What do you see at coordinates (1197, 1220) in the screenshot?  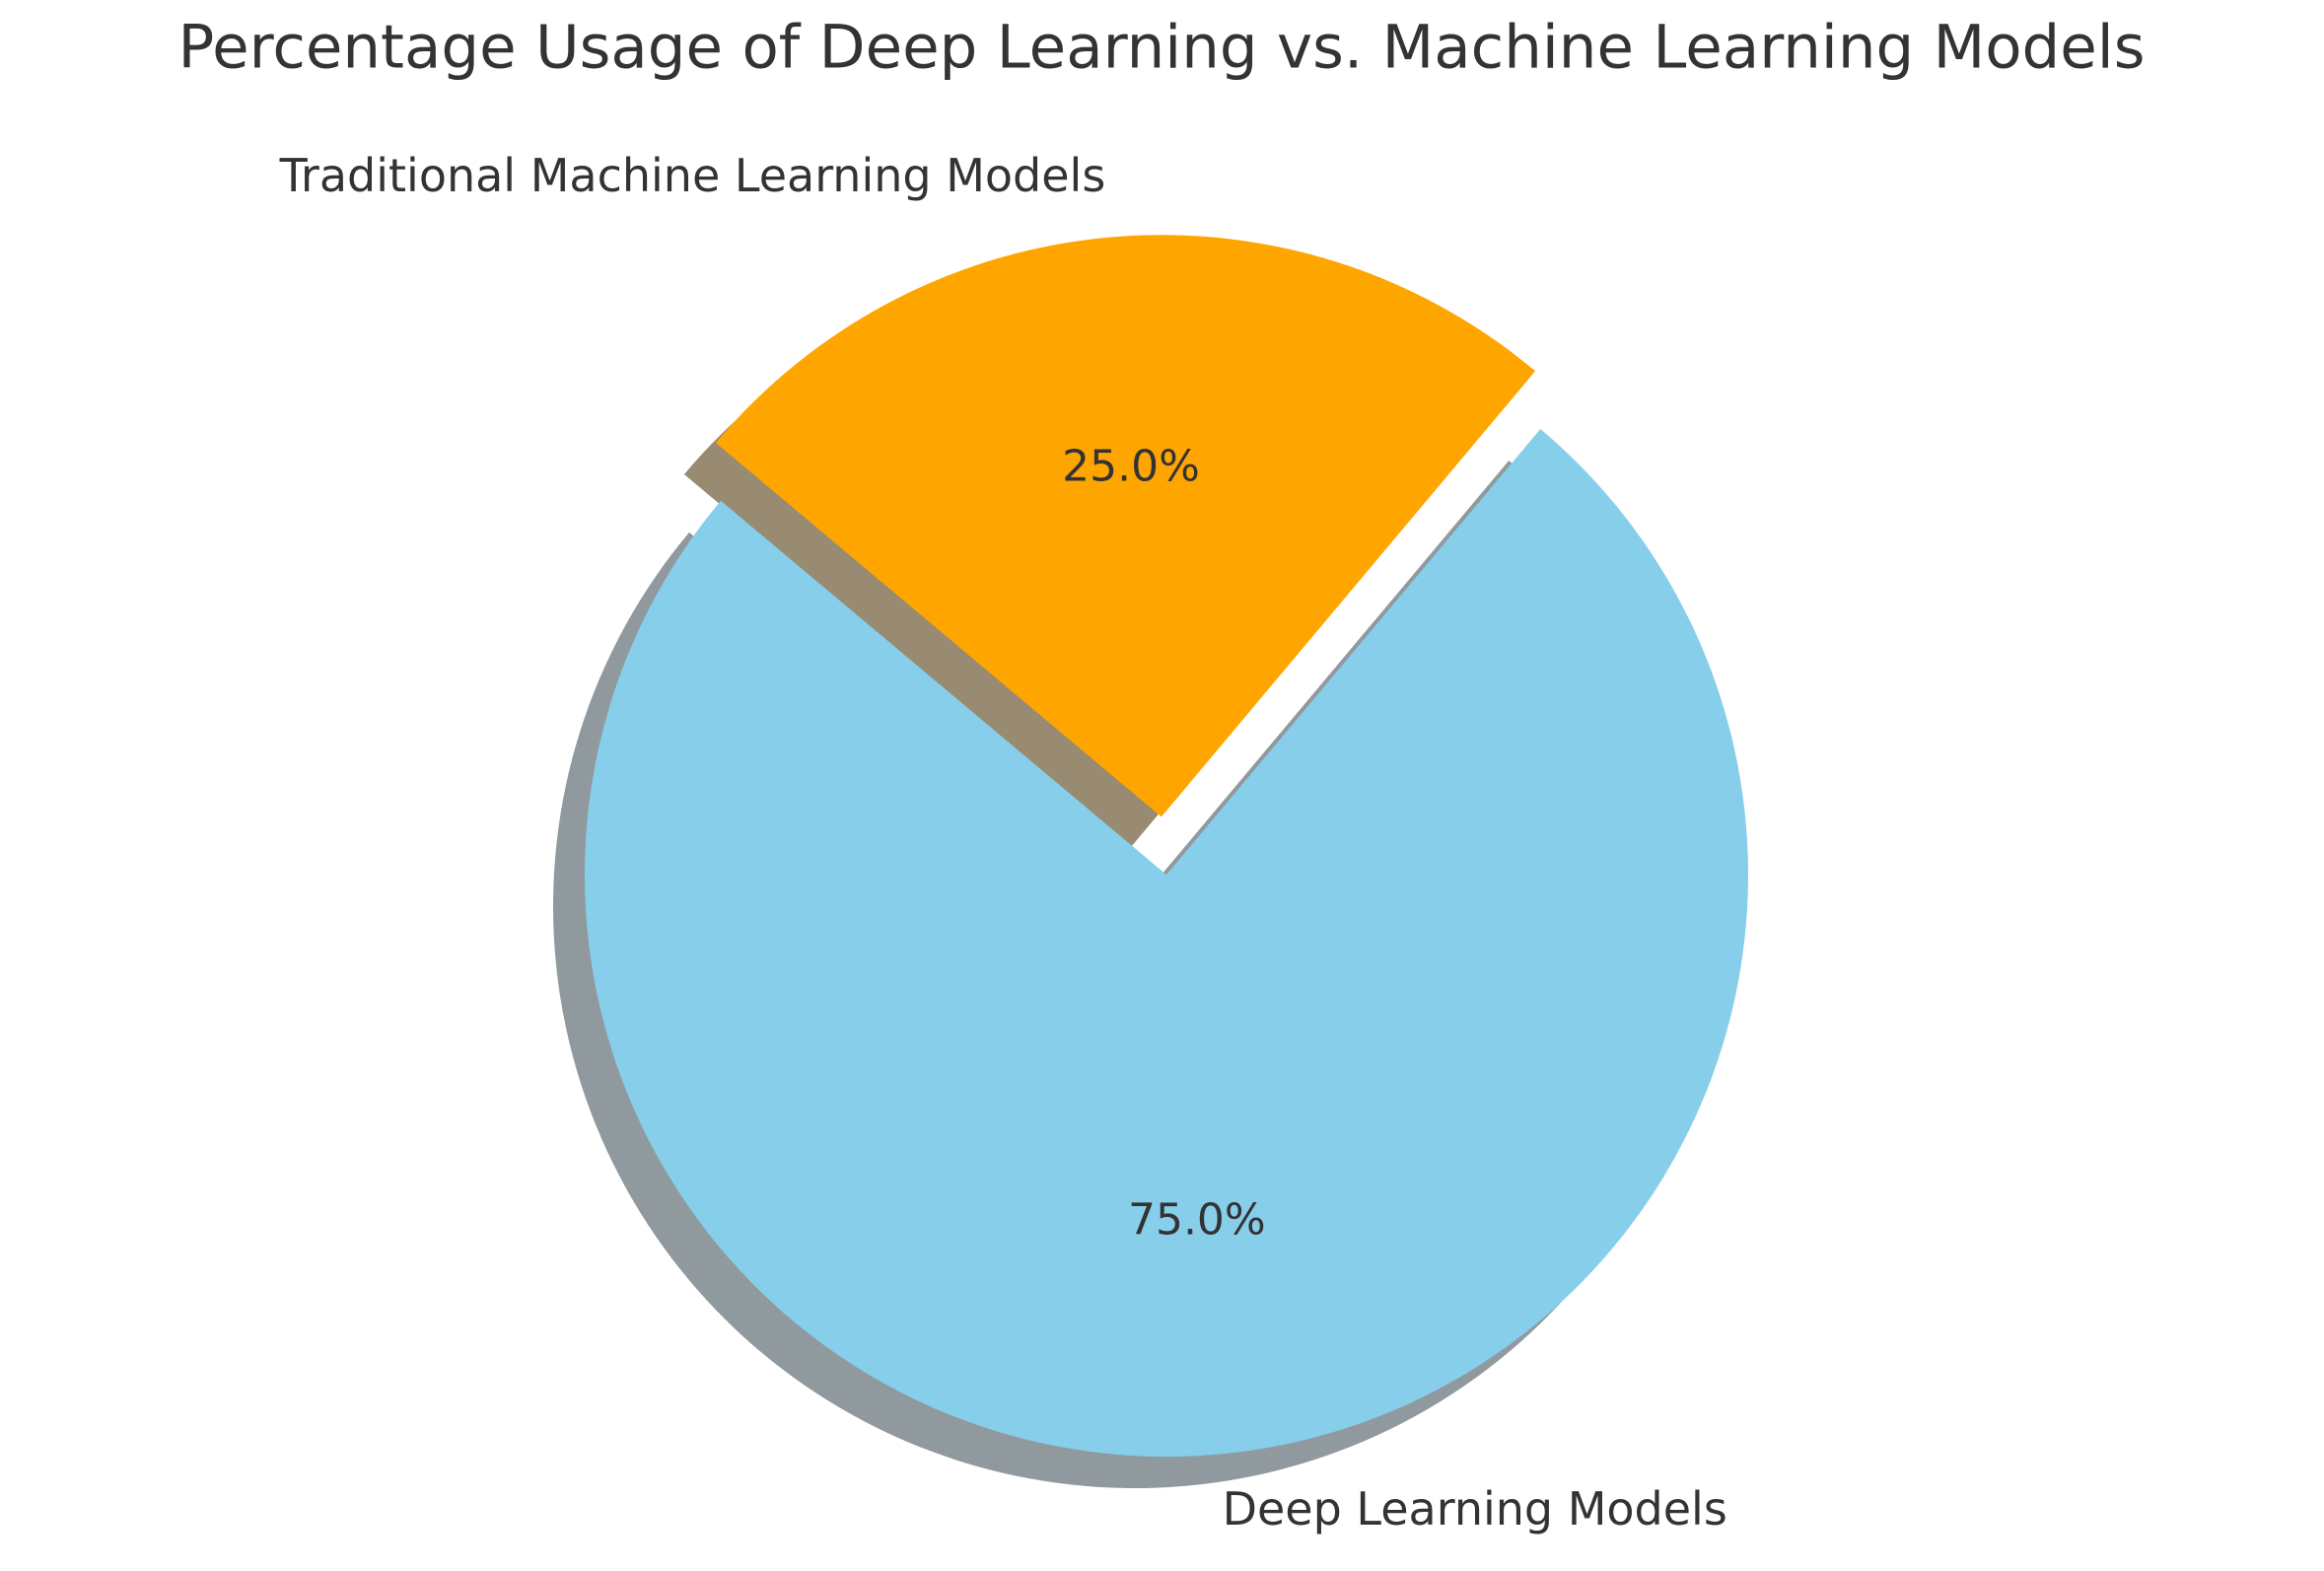 I see `value-label: 75.0%` at bounding box center [1197, 1220].